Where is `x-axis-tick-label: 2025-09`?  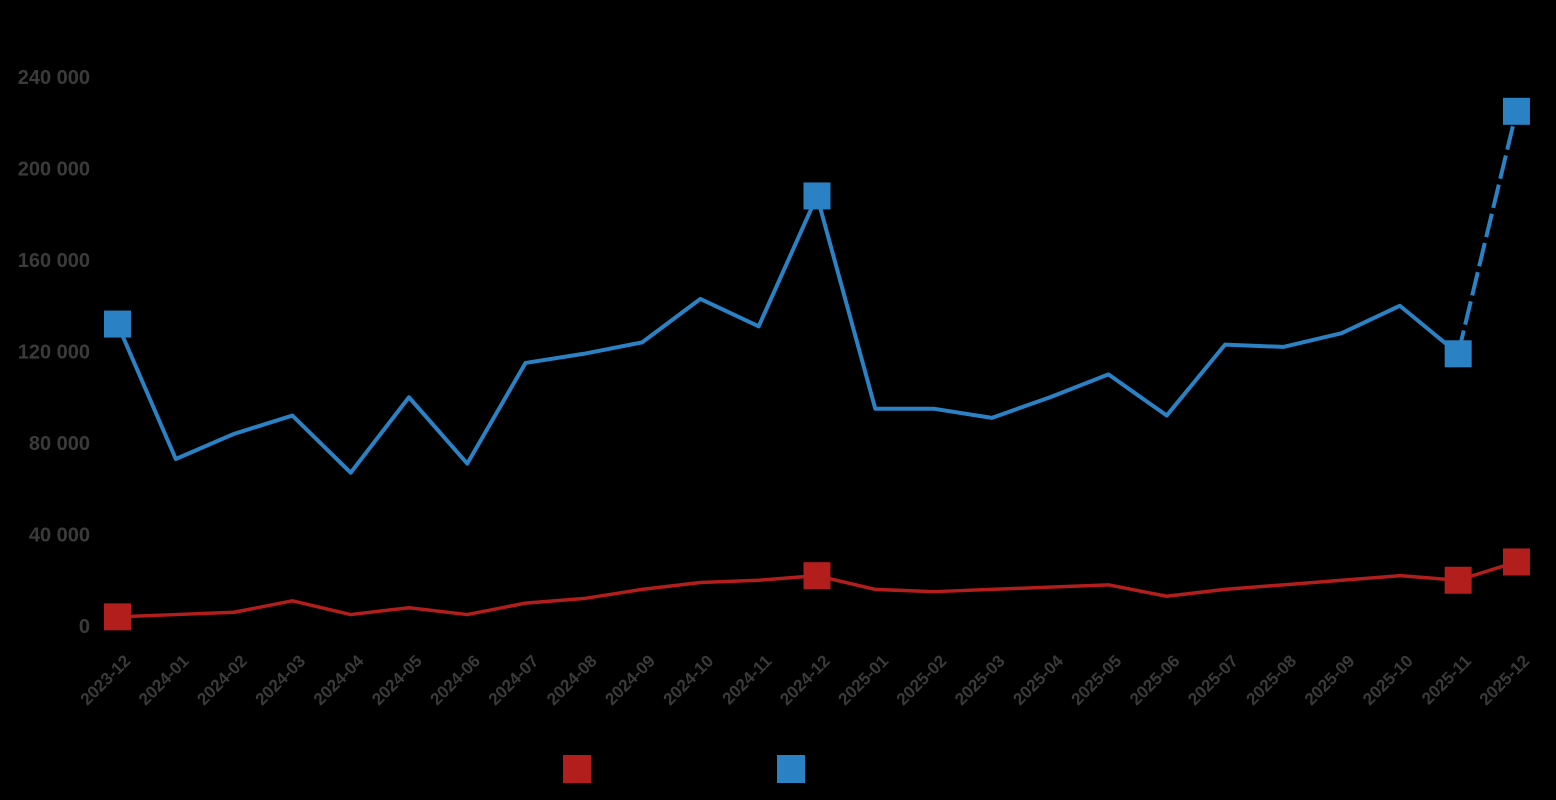 x-axis-tick-label: 2025-09 is located at coordinates (1330, 680).